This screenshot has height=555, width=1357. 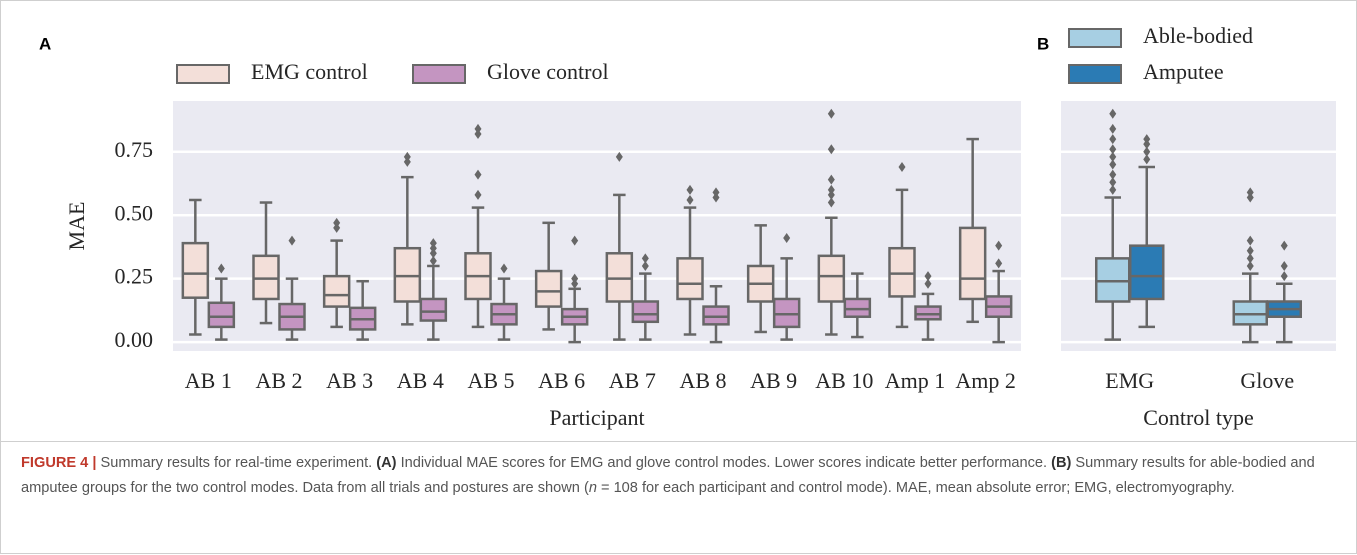 What do you see at coordinates (1198, 417) in the screenshot?
I see `x-axis-label: Control type` at bounding box center [1198, 417].